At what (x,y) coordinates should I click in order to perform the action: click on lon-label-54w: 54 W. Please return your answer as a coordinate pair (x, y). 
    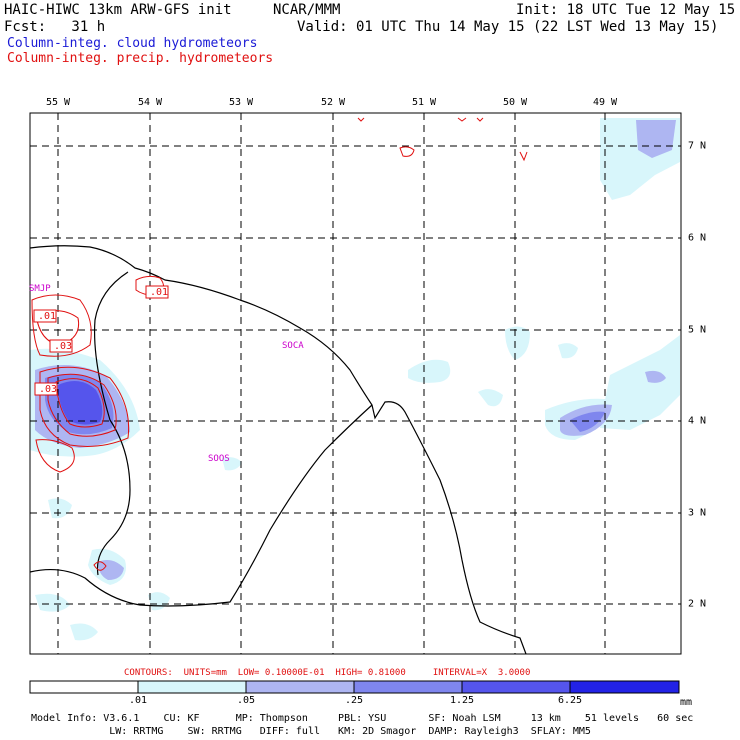
    Looking at the image, I should click on (150, 102).